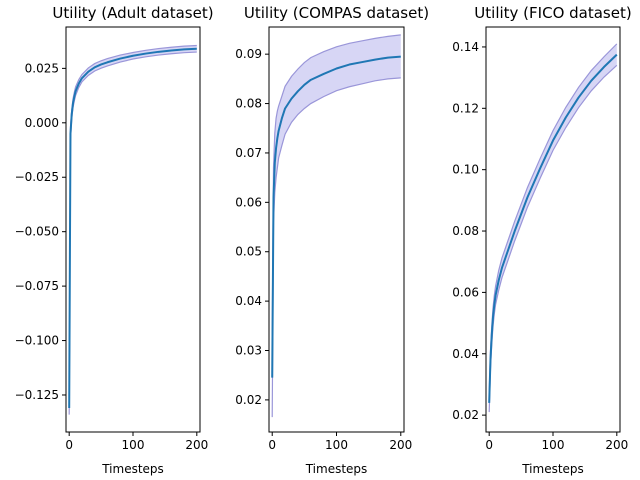 Image resolution: width=640 pixels, height=480 pixels. What do you see at coordinates (37, 395) in the screenshot?
I see `y-tick-label: −0.125` at bounding box center [37, 395].